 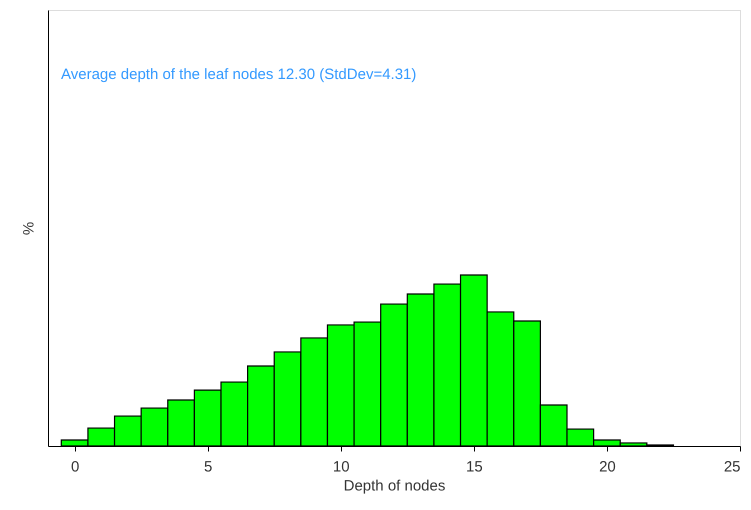 I want to click on x-tick-label: 10, so click(x=341, y=467).